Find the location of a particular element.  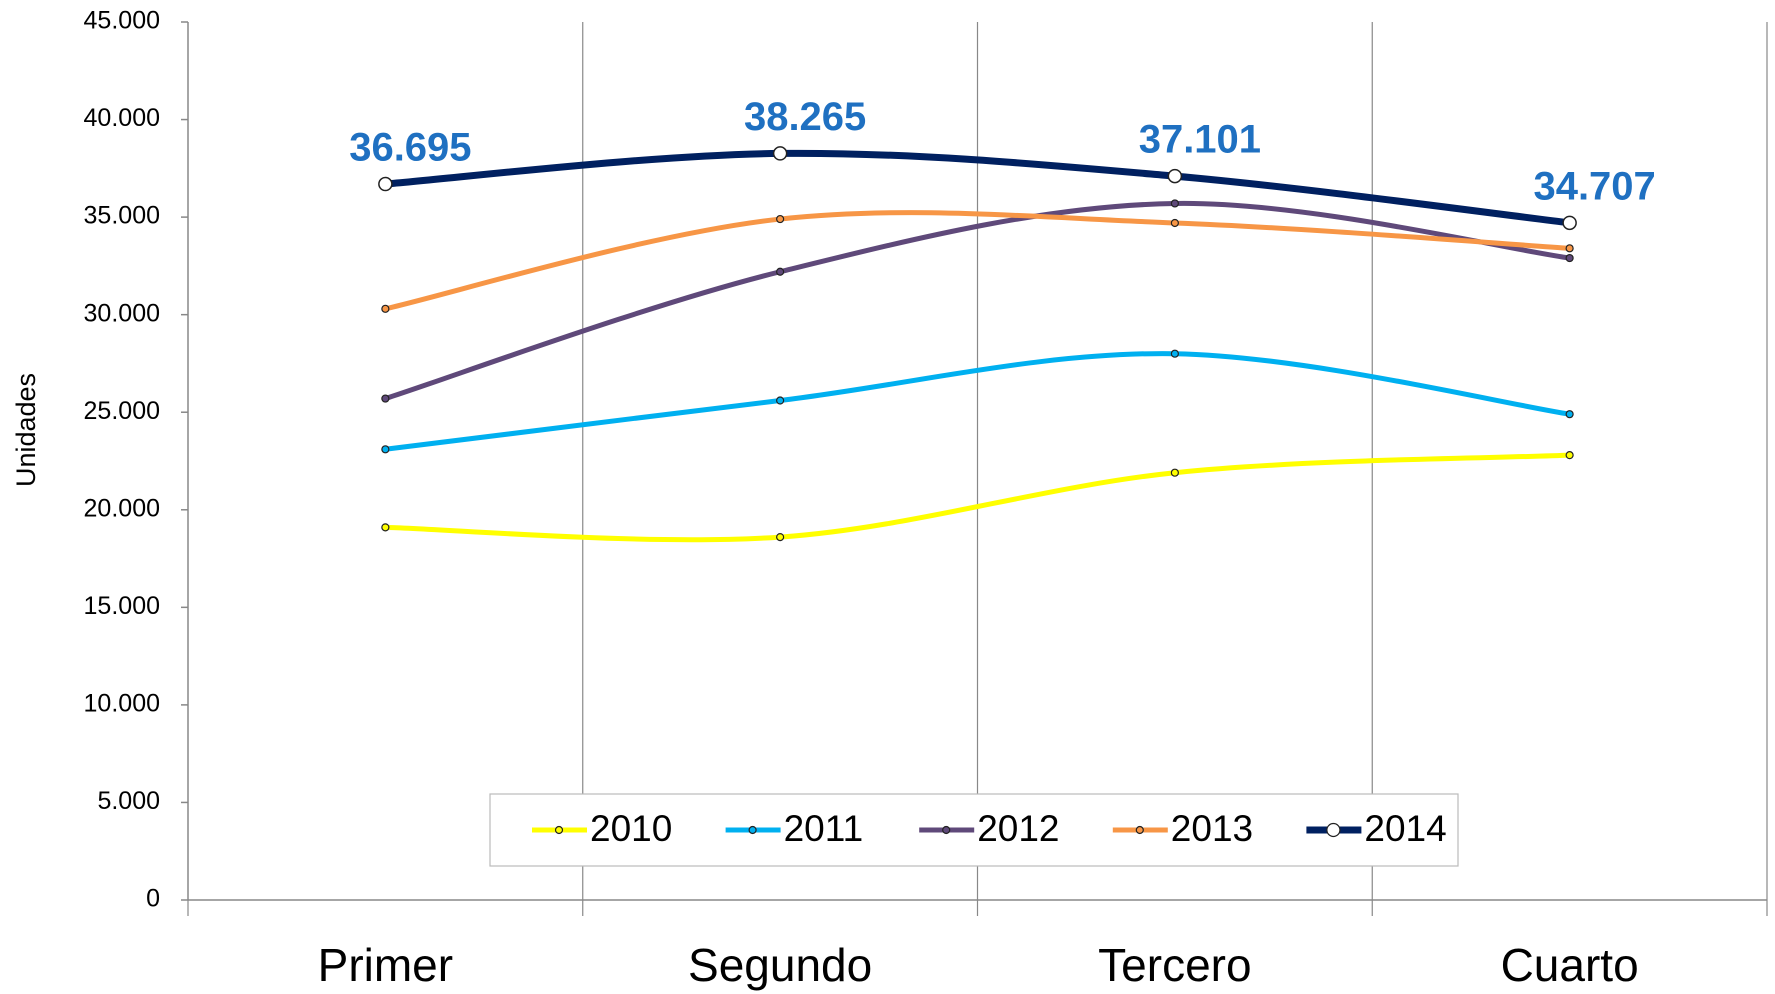

y-tick-label: 0 is located at coordinates (153, 899).